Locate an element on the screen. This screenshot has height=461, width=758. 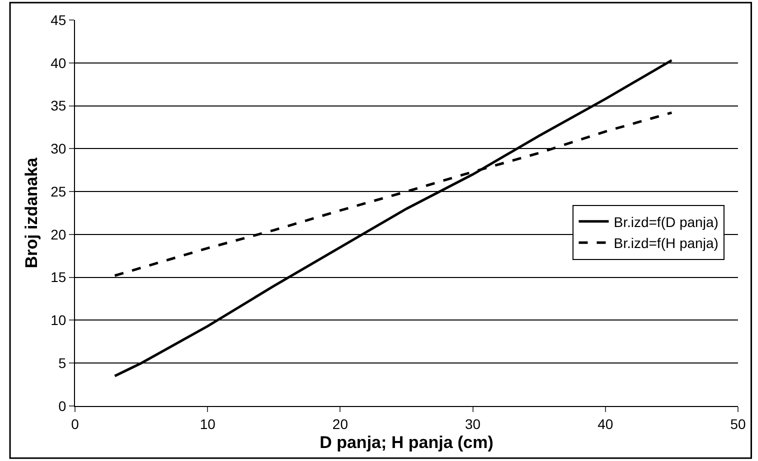
y-tick-label: 45 is located at coordinates (58, 20).